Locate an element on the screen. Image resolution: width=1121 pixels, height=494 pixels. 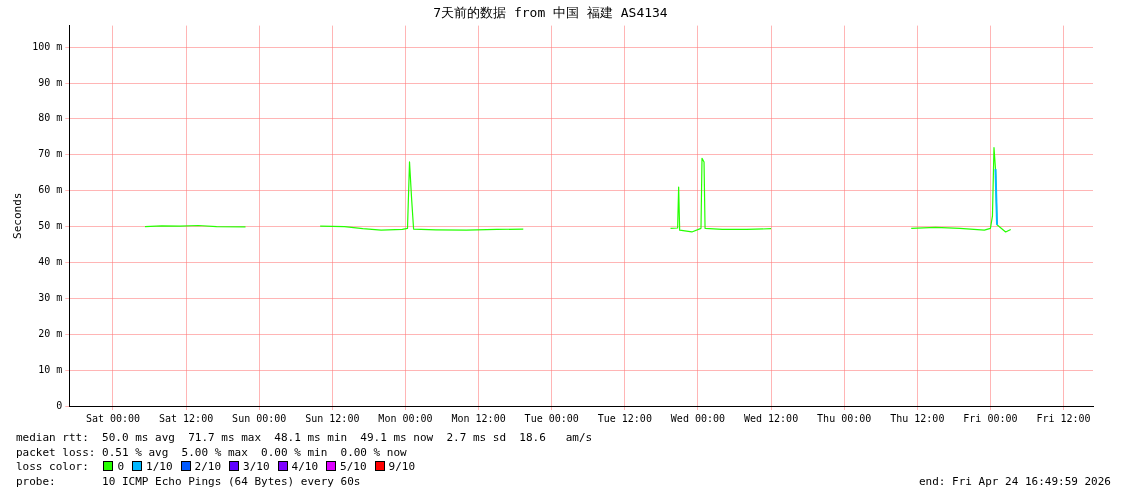
y-tick-label: 50 m is located at coordinates (50, 226).